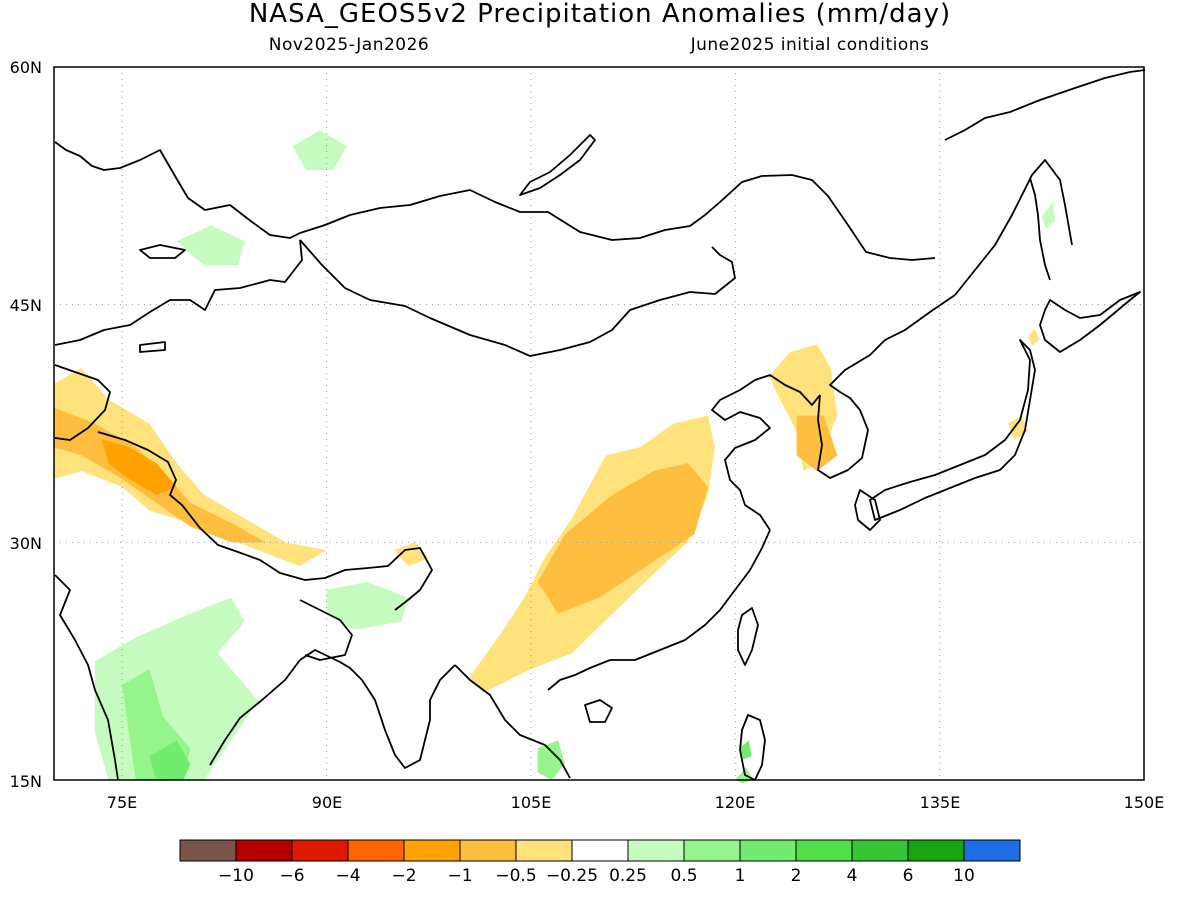 The height and width of the screenshot is (900, 1200). I want to click on anomaly-region-kazakh-green, so click(210, 245).